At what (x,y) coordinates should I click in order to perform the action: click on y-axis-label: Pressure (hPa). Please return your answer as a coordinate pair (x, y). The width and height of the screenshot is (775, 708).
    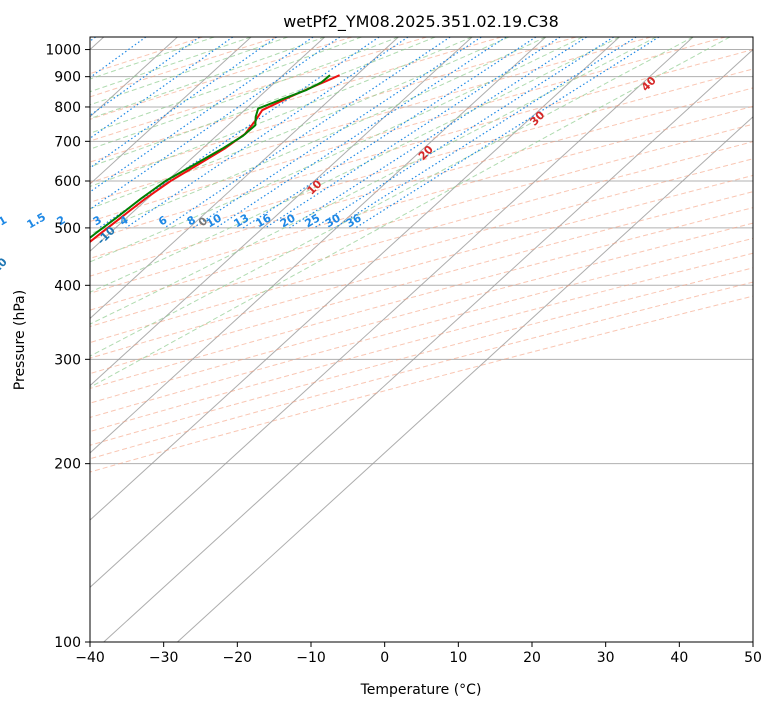
    Looking at the image, I should click on (20, 340).